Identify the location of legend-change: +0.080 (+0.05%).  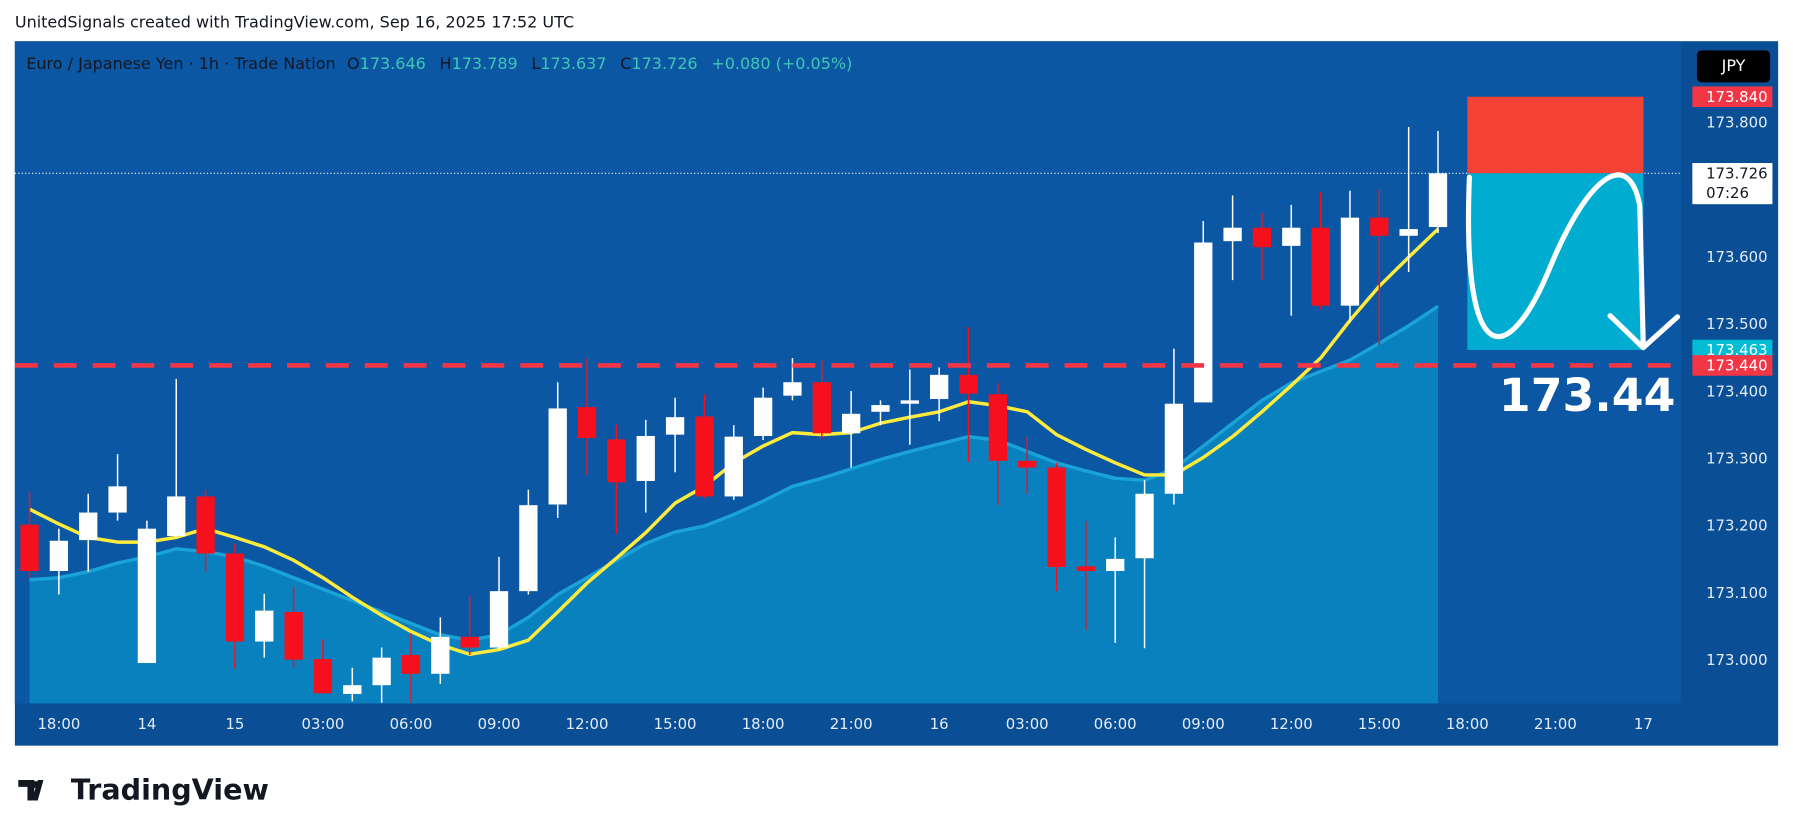
(781, 63).